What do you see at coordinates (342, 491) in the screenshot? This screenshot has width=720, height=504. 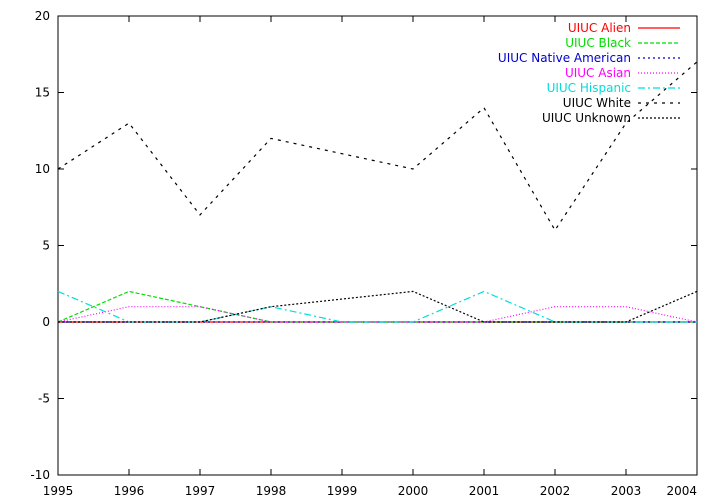 I see `x-tick-label: 1999` at bounding box center [342, 491].